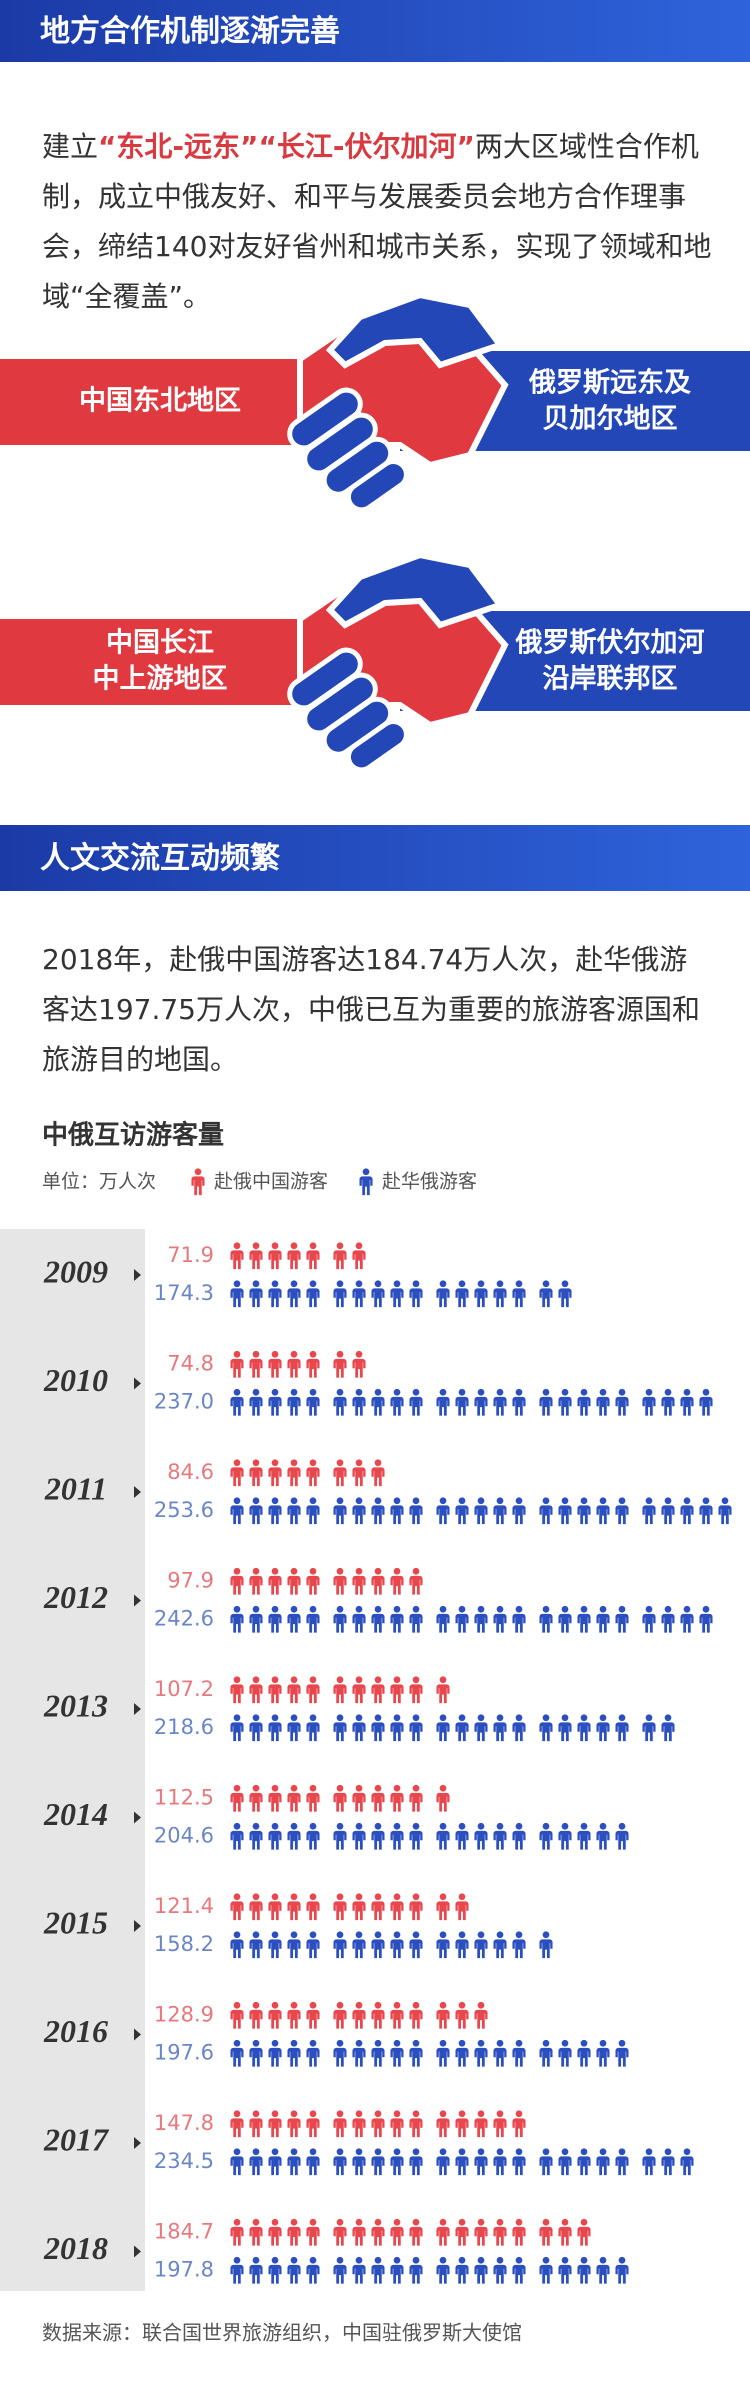 This screenshot has width=750, height=2395. I want to click on arrow, so click(137, 1709).